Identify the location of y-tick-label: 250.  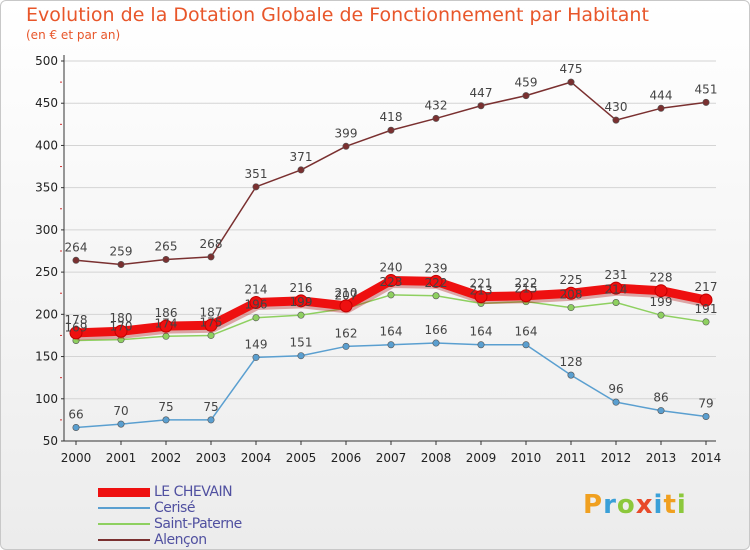
(46, 272).